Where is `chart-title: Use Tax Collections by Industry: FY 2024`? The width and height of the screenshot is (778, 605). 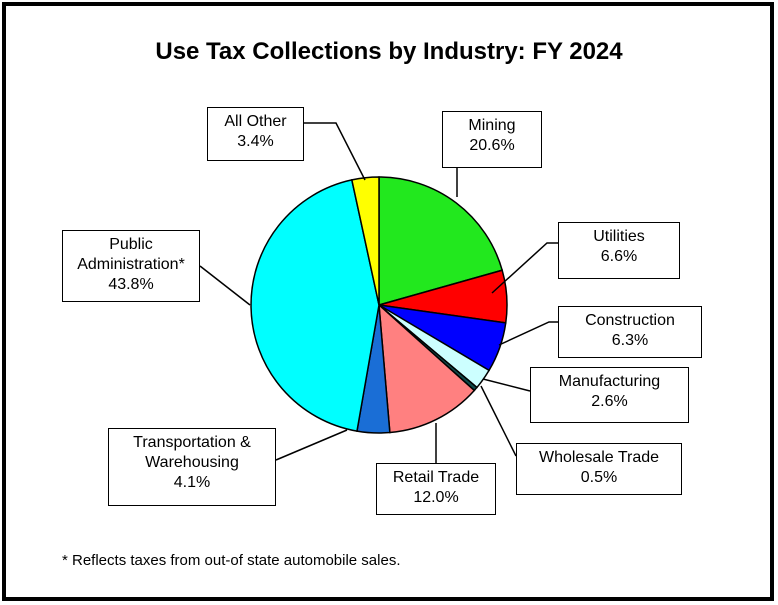
chart-title: Use Tax Collections by Industry: FY 2024 is located at coordinates (389, 51).